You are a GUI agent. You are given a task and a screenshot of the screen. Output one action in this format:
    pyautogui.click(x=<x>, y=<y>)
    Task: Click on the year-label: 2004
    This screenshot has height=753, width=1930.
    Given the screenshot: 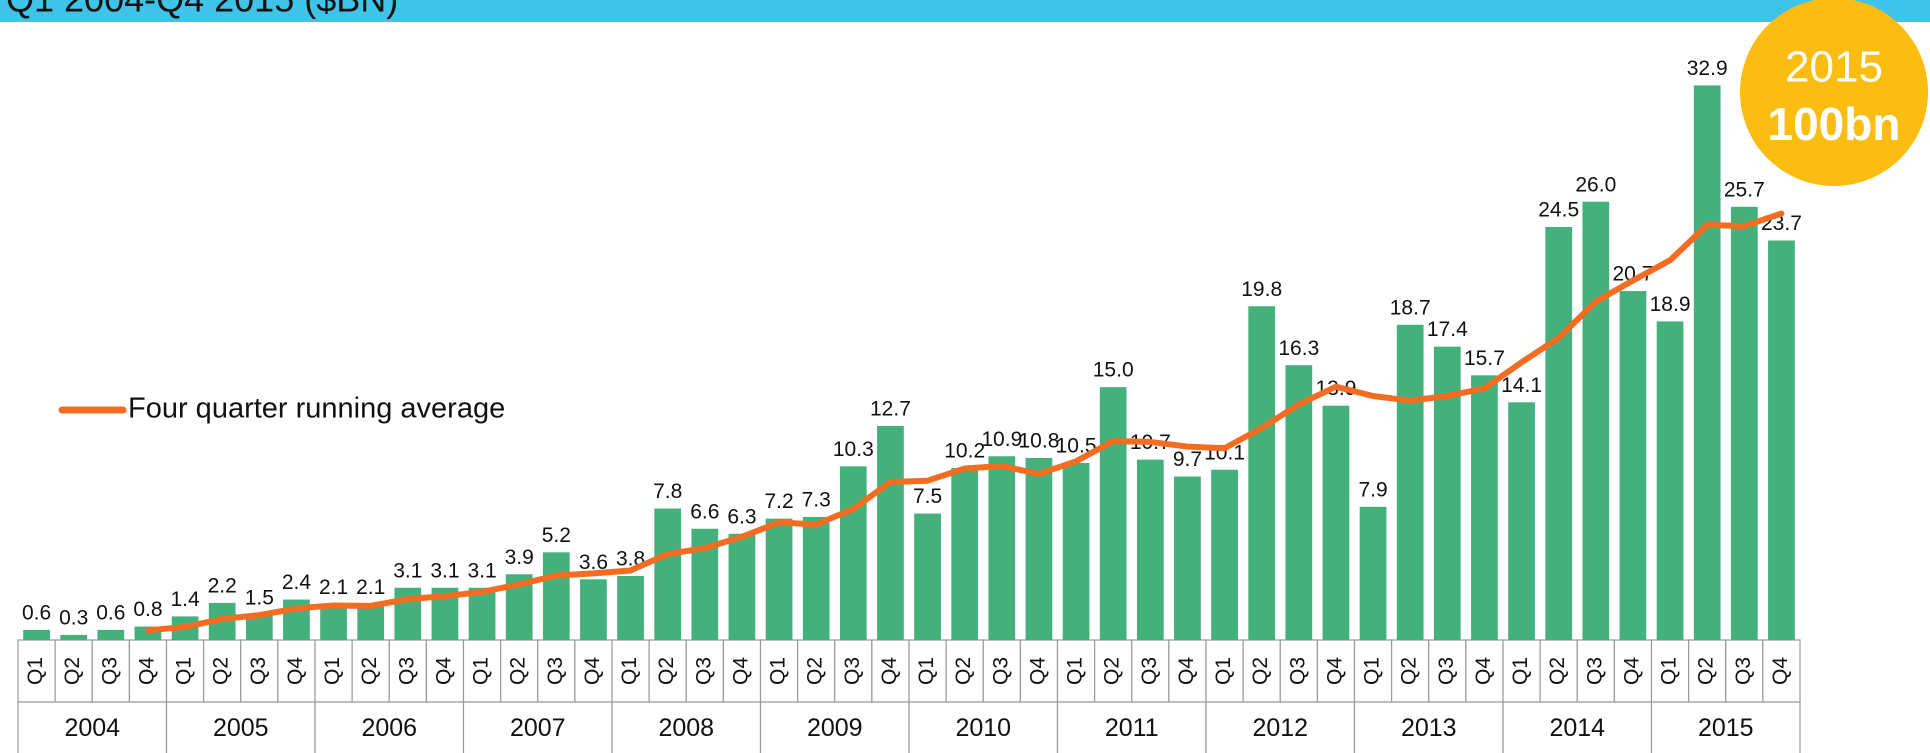 What is the action you would take?
    pyautogui.click(x=92, y=728)
    